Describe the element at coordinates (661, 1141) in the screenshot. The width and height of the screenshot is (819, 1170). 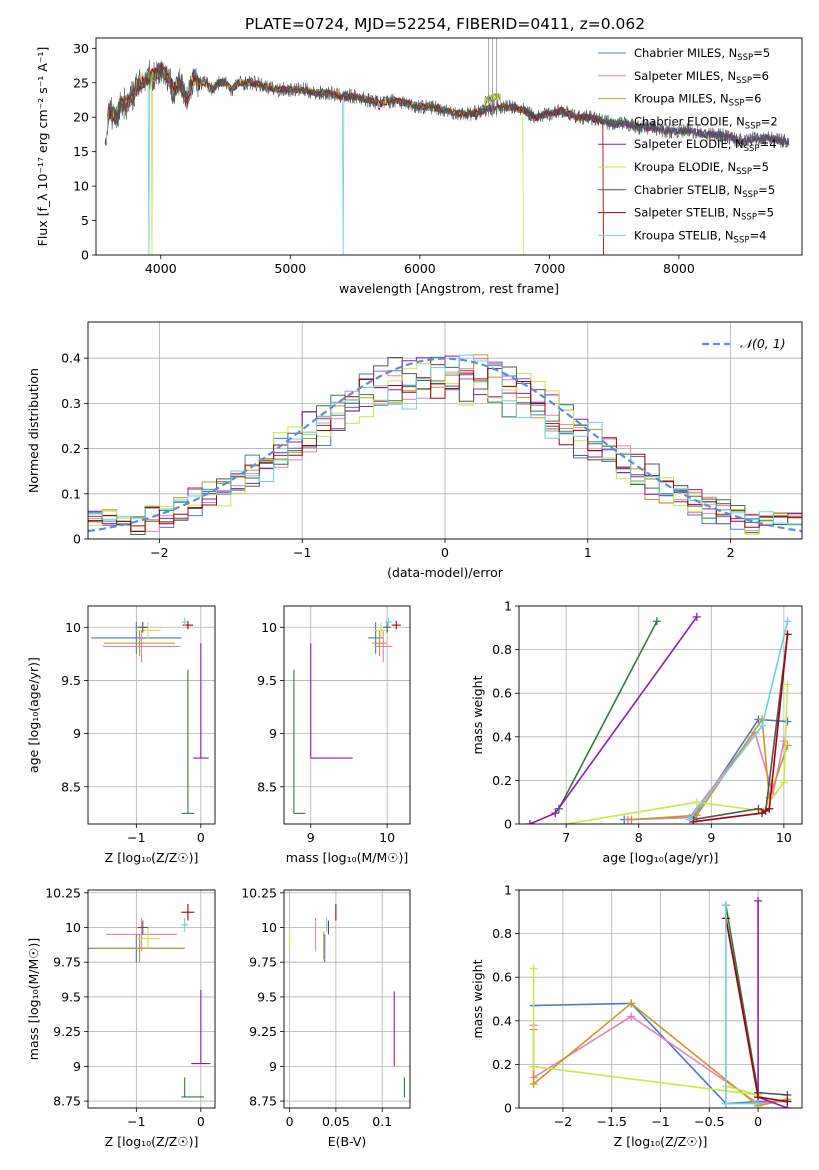
I see `x-axis-label: Z [log₁₀(Z/Z☉)]` at that location.